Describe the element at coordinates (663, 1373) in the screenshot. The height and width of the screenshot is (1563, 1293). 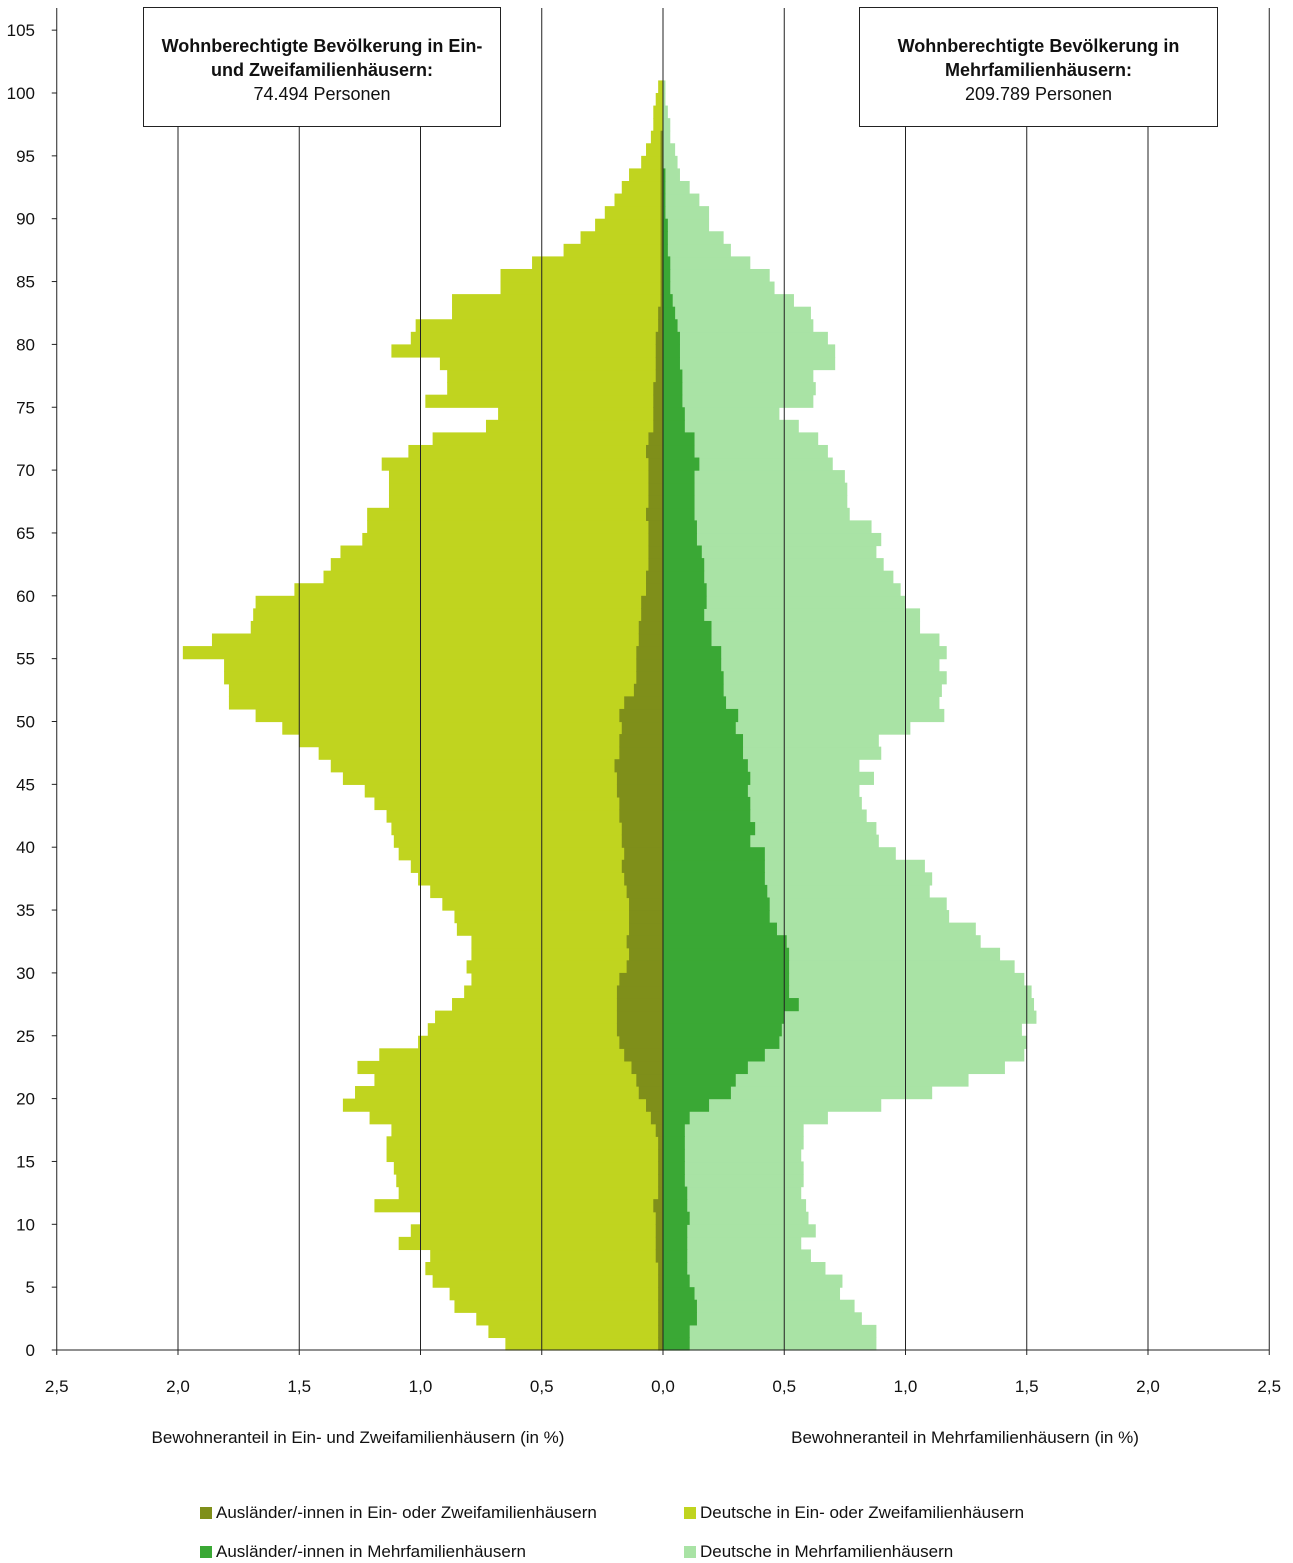
I see `x-tick-labels: 2,5 2,0 1,5 1,0 0,5 0,0 0,5 1,0 1,5 2,0 2,5` at that location.